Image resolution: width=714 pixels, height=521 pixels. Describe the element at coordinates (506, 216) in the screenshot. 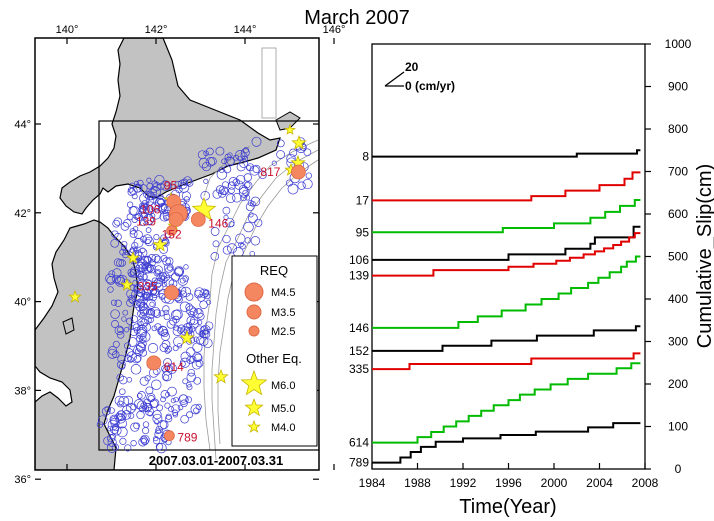

I see `slip-series-line` at that location.